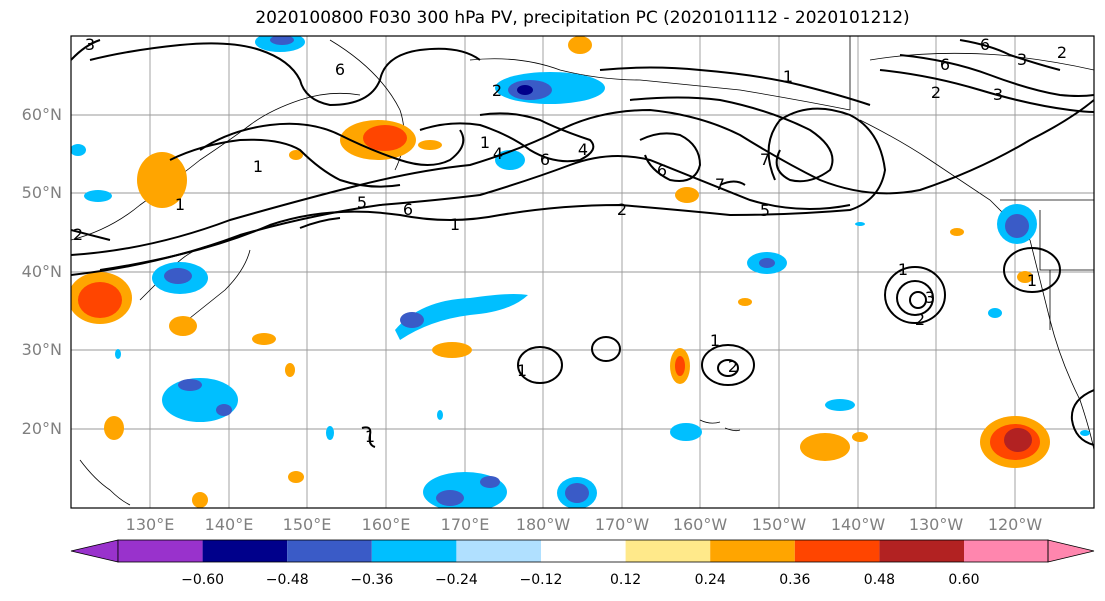 Image resolution: width=1105 pixels, height=601 pixels. I want to click on colorbar-tick-label: −0.60, so click(203, 580).